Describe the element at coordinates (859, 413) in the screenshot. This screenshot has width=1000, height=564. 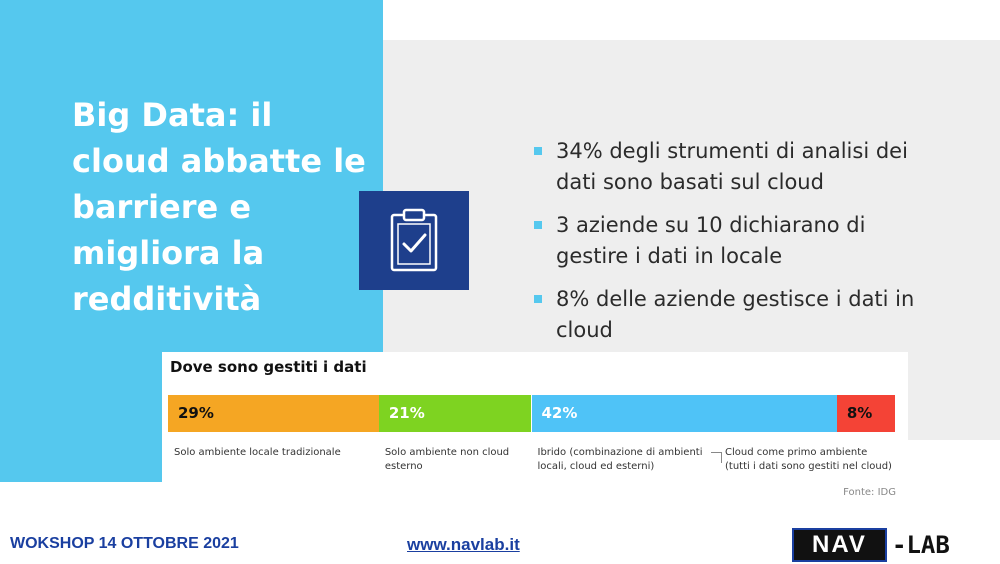
I see `bar-value-label: 8%` at that location.